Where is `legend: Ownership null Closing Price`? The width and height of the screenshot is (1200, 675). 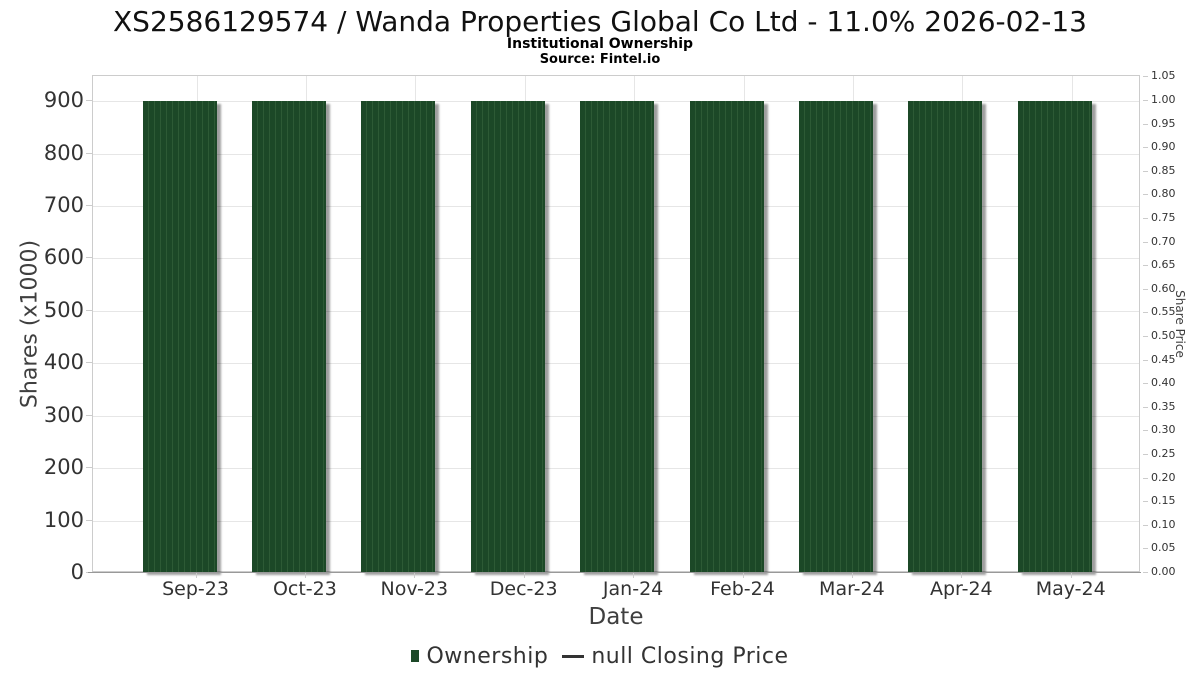
legend: Ownership null Closing Price is located at coordinates (600, 656).